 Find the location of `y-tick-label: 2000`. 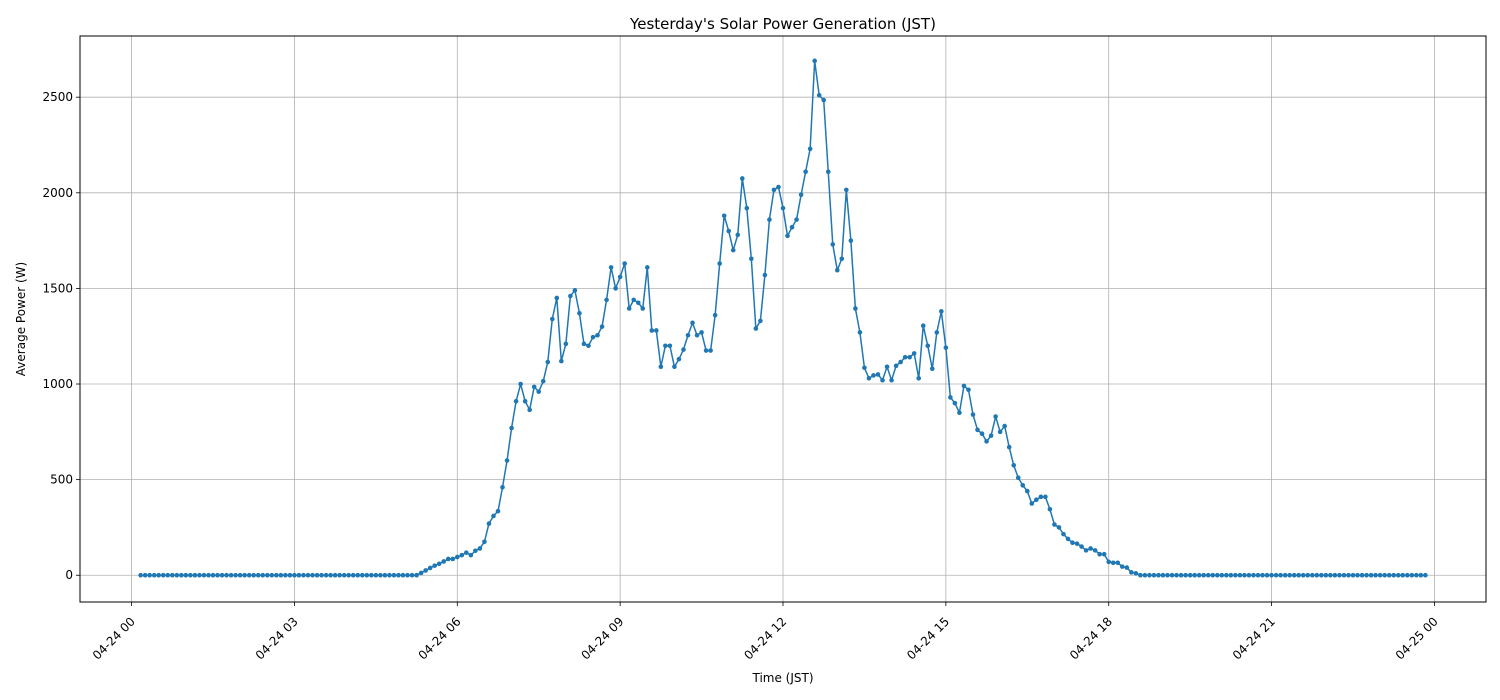

y-tick-label: 2000 is located at coordinates (57, 193).